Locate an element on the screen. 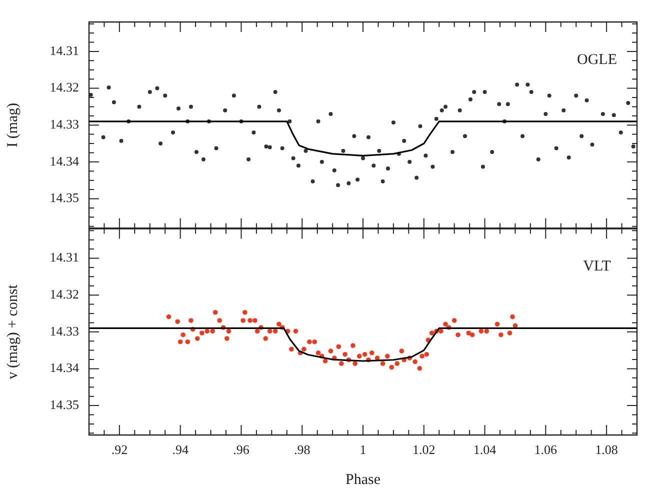  x-tick-label: 1.08 is located at coordinates (606, 450).